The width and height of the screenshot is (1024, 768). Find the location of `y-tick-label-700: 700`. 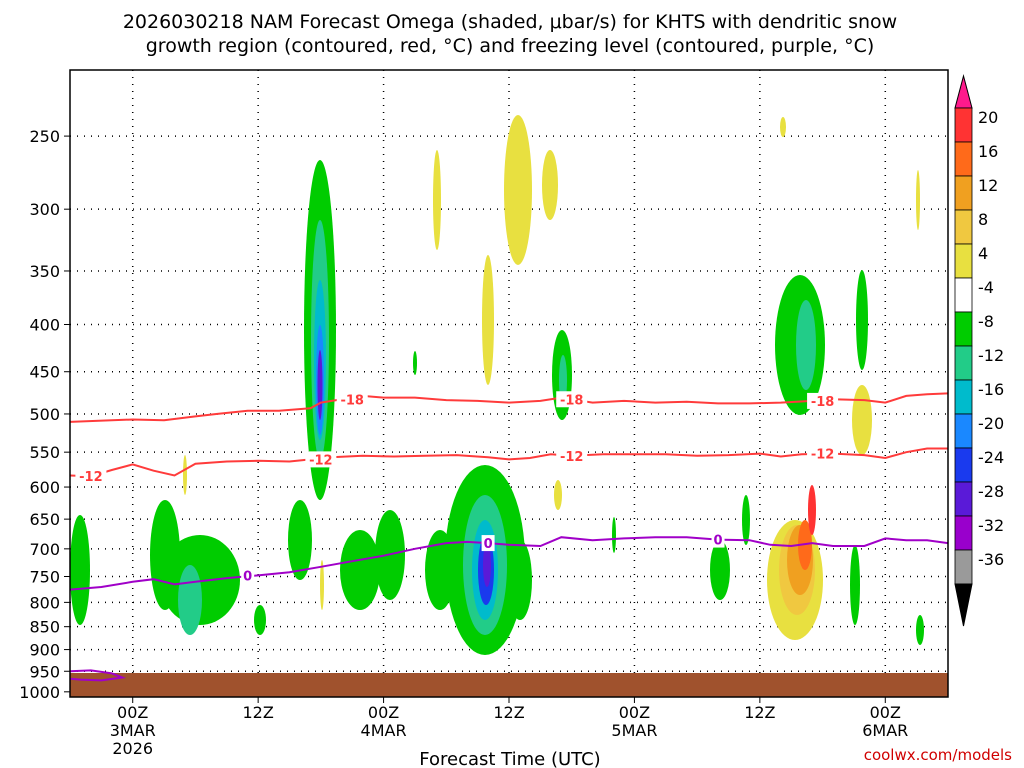

y-tick-label-700: 700 is located at coordinates (44, 549).